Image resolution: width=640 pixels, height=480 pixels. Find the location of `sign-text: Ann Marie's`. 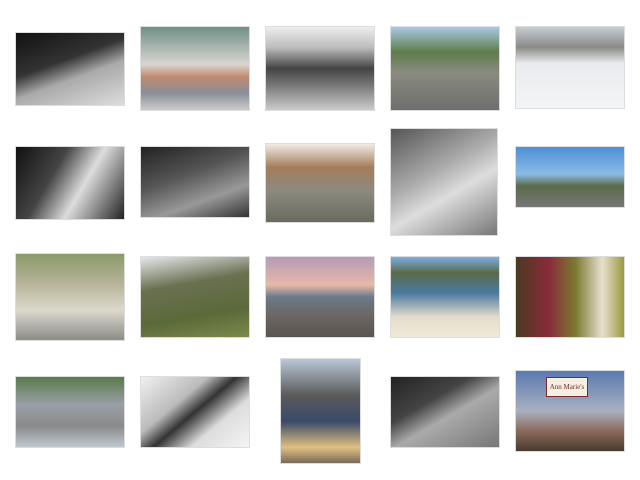

sign-text: Ann Marie's is located at coordinates (567, 387).